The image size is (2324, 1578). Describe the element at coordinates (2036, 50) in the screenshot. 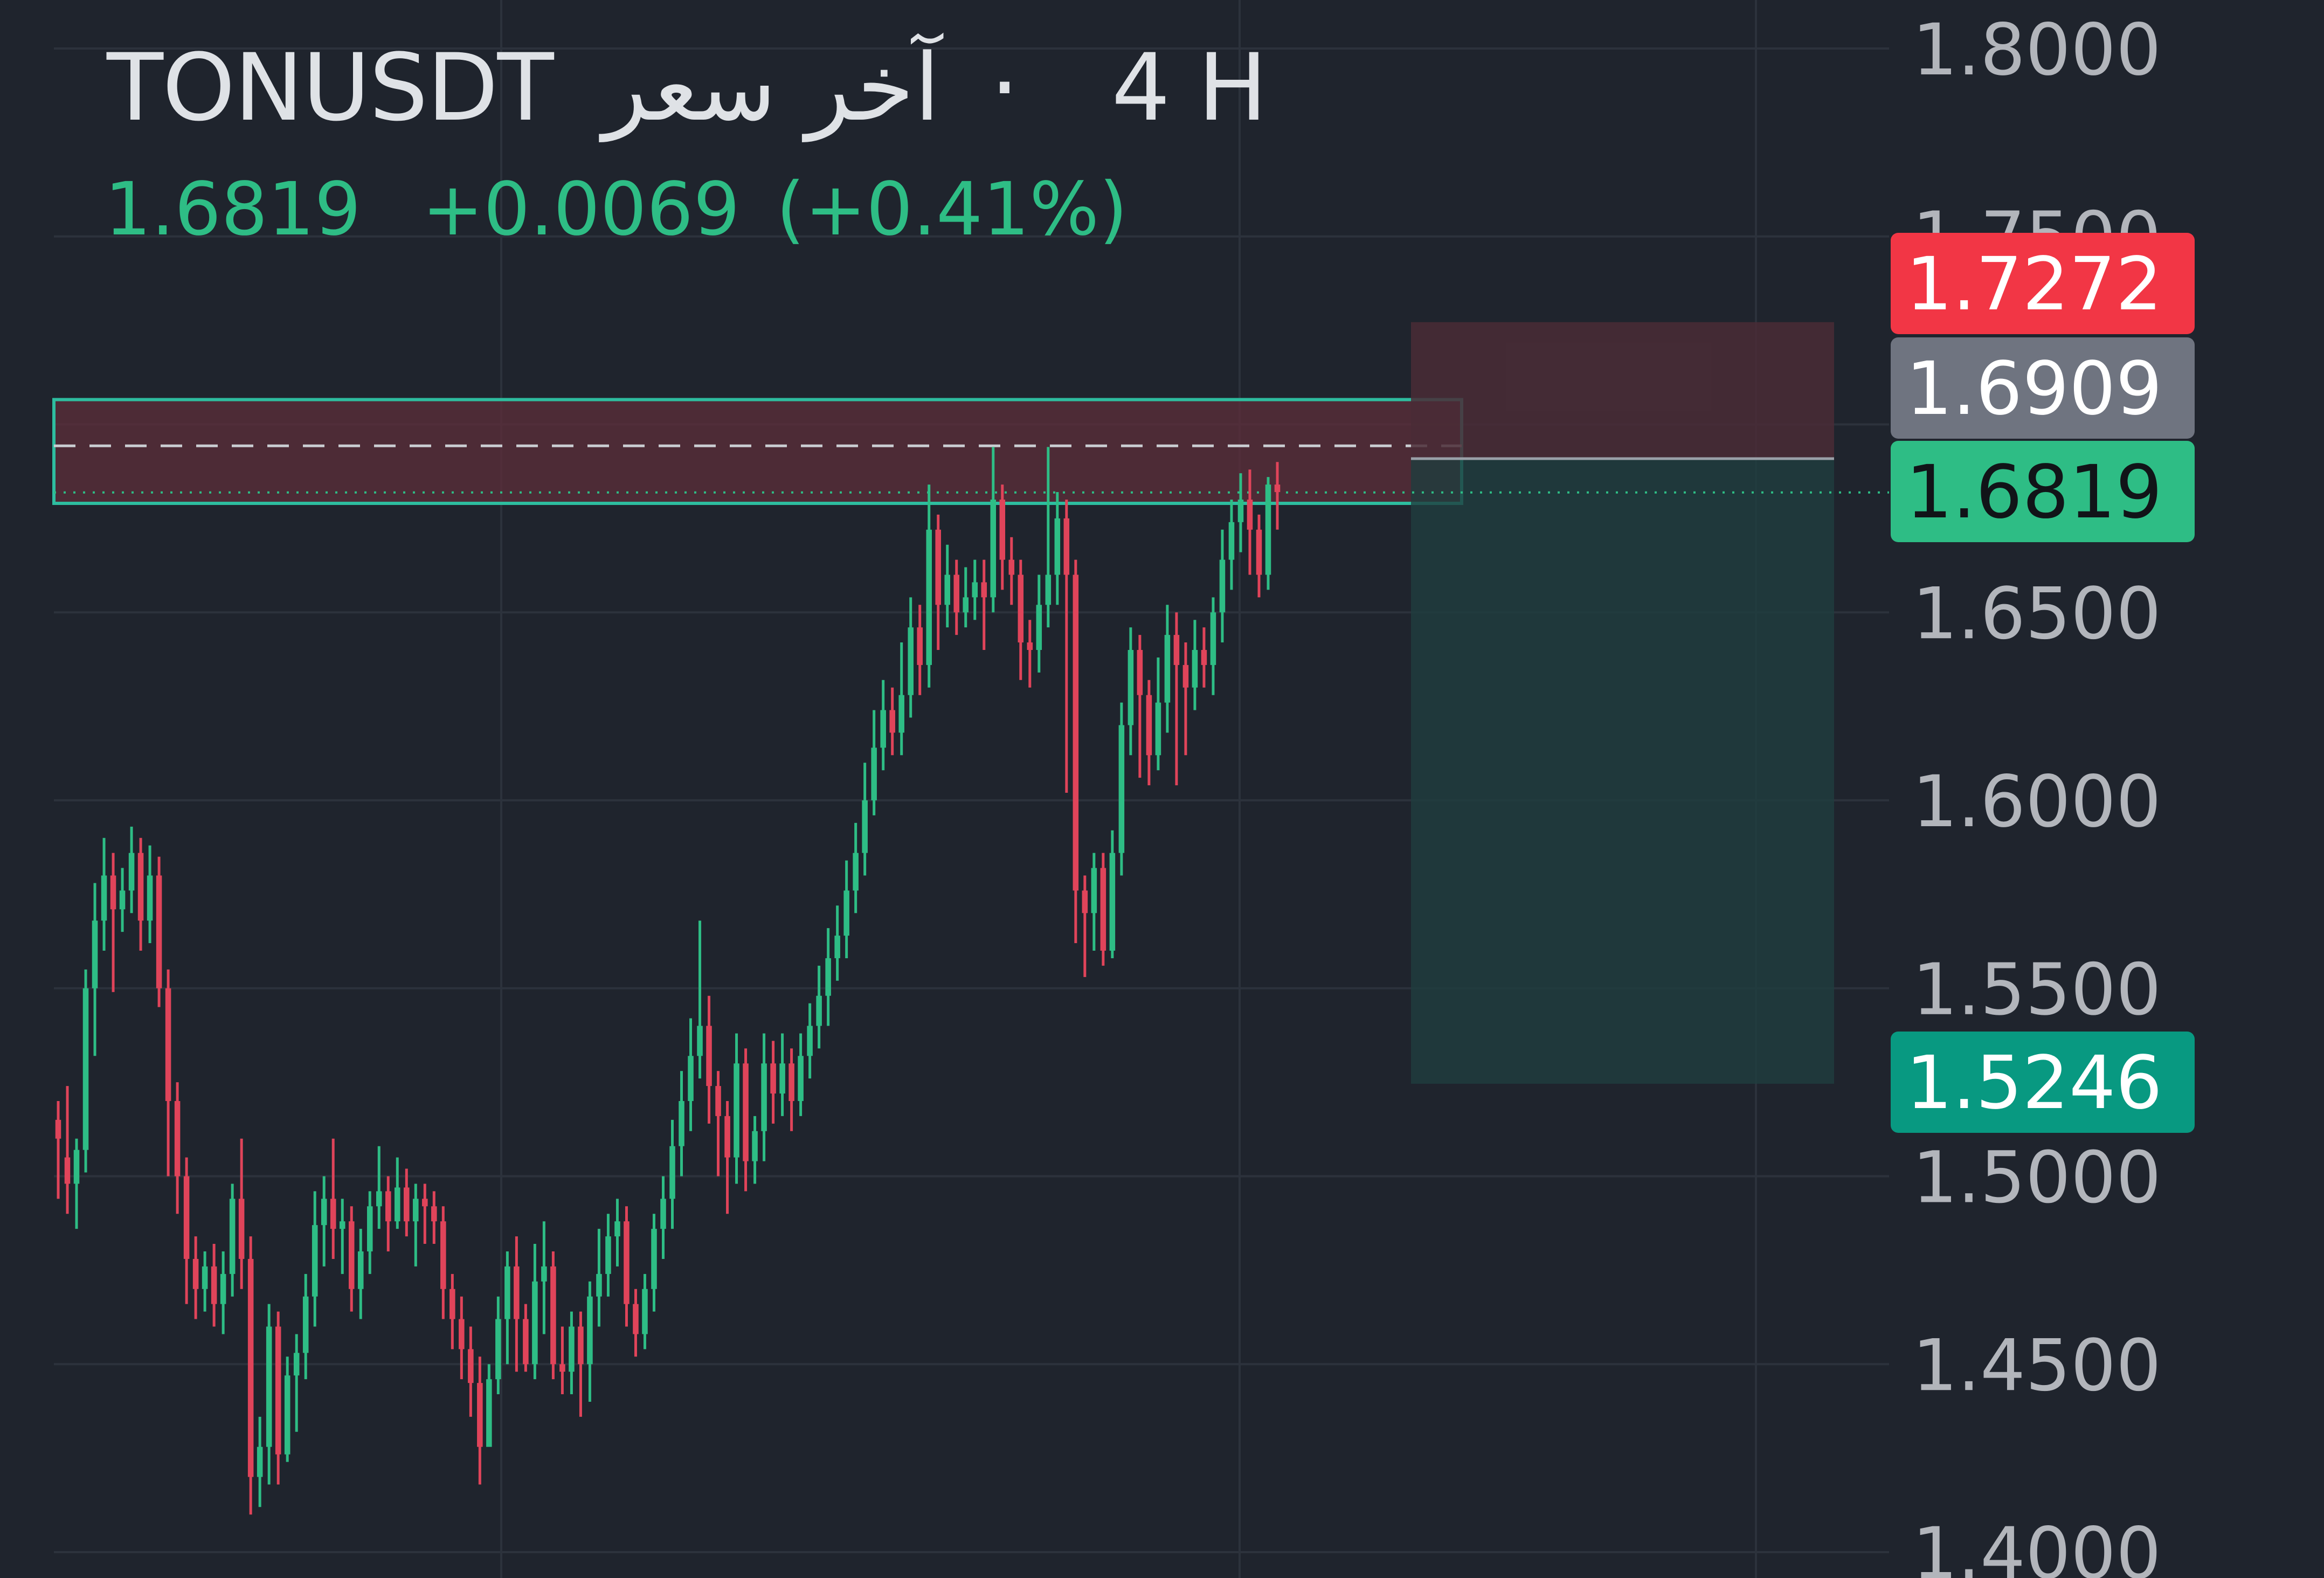

I see `price-tick-label: 1.8000` at that location.